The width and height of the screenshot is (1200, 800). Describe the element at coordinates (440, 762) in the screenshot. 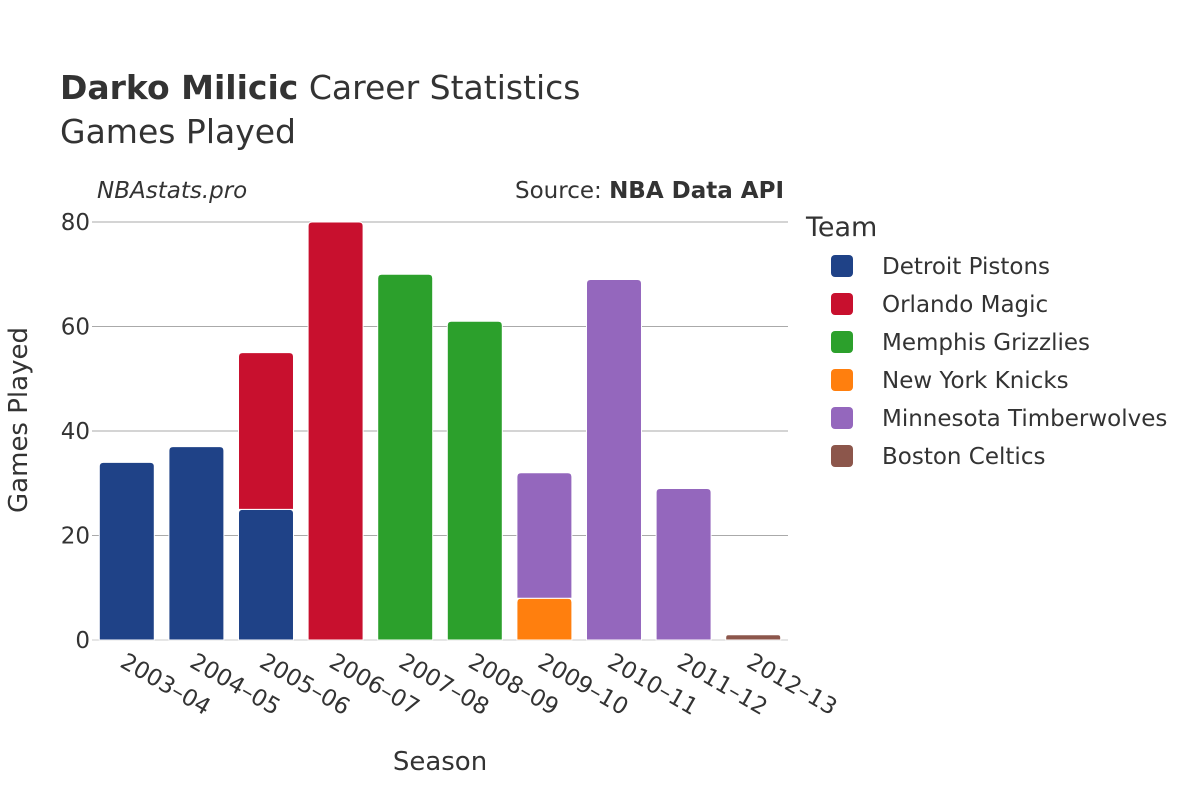

I see `x-axis-label: Season` at that location.